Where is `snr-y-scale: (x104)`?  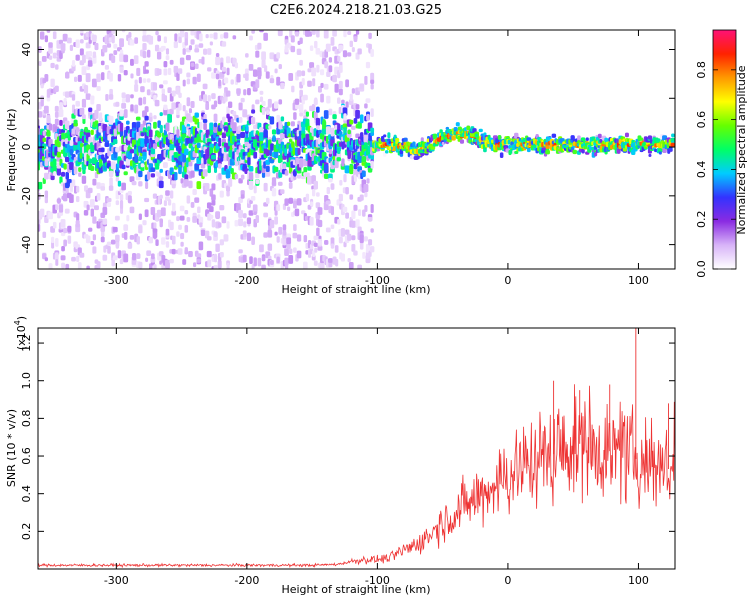
snr-y-scale: (x104) is located at coordinates (20, 333).